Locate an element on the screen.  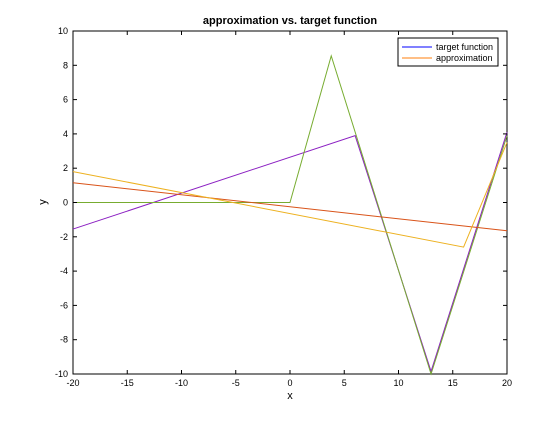
y-tick-label: -4 is located at coordinates (64, 271).